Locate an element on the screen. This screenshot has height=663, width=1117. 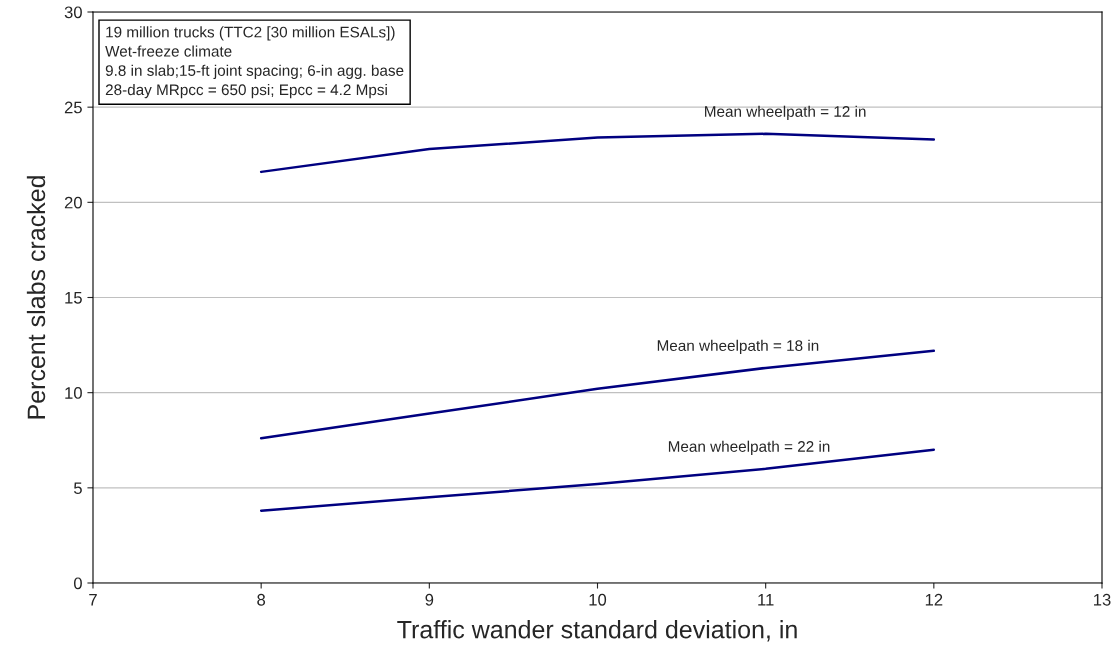
x-tick-label: 10 is located at coordinates (598, 599).